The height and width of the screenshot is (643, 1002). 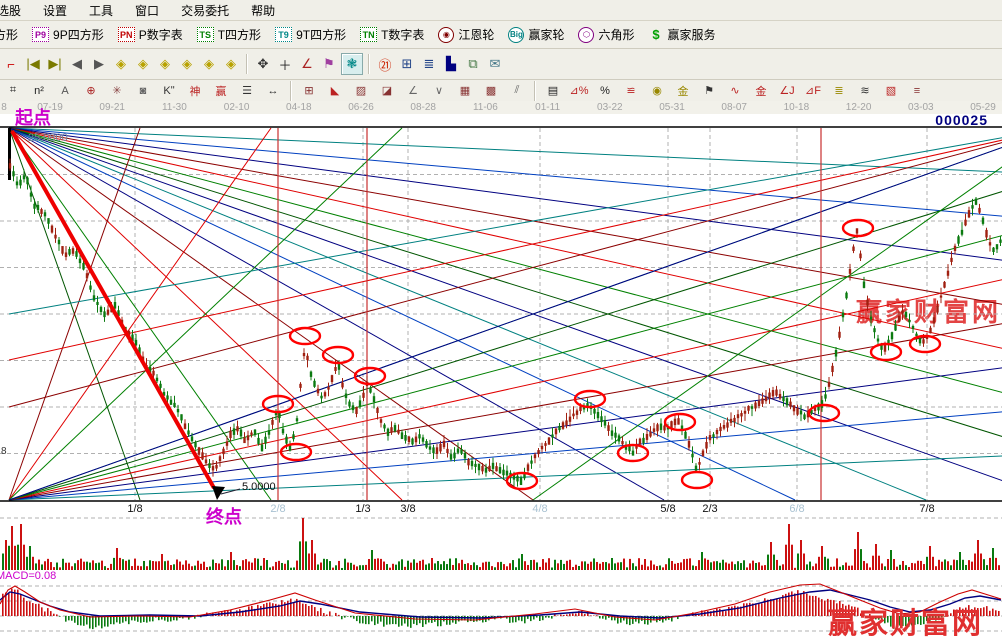 What do you see at coordinates (709, 91) in the screenshot?
I see `brush-icon: ⚑` at bounding box center [709, 91].